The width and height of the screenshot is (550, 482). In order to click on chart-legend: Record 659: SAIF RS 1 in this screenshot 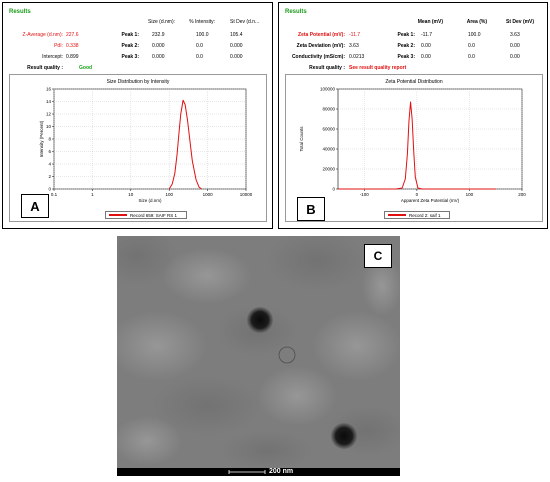, I will do `click(146, 215)`.